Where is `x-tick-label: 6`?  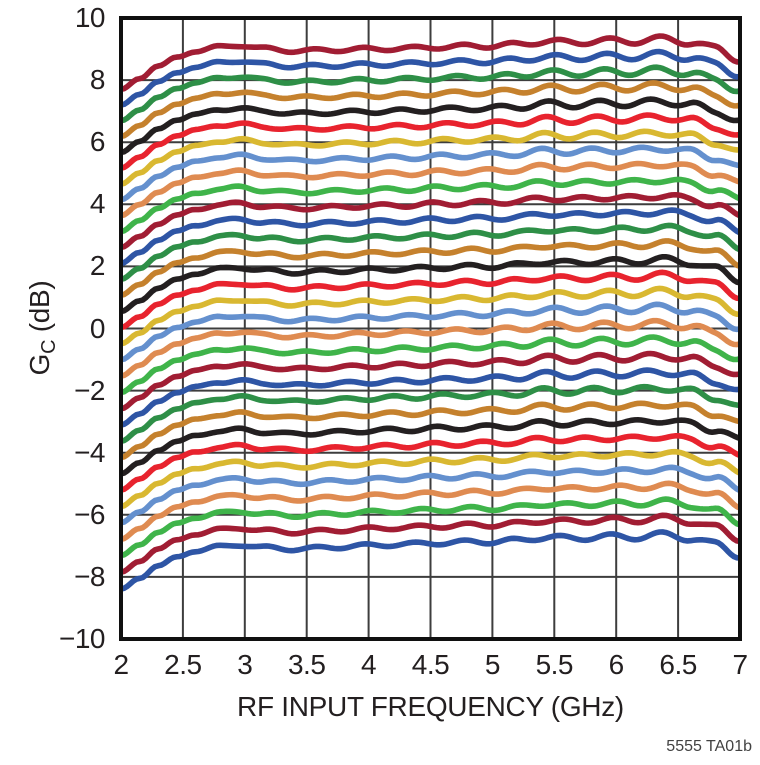 x-tick-label: 6 is located at coordinates (616, 664).